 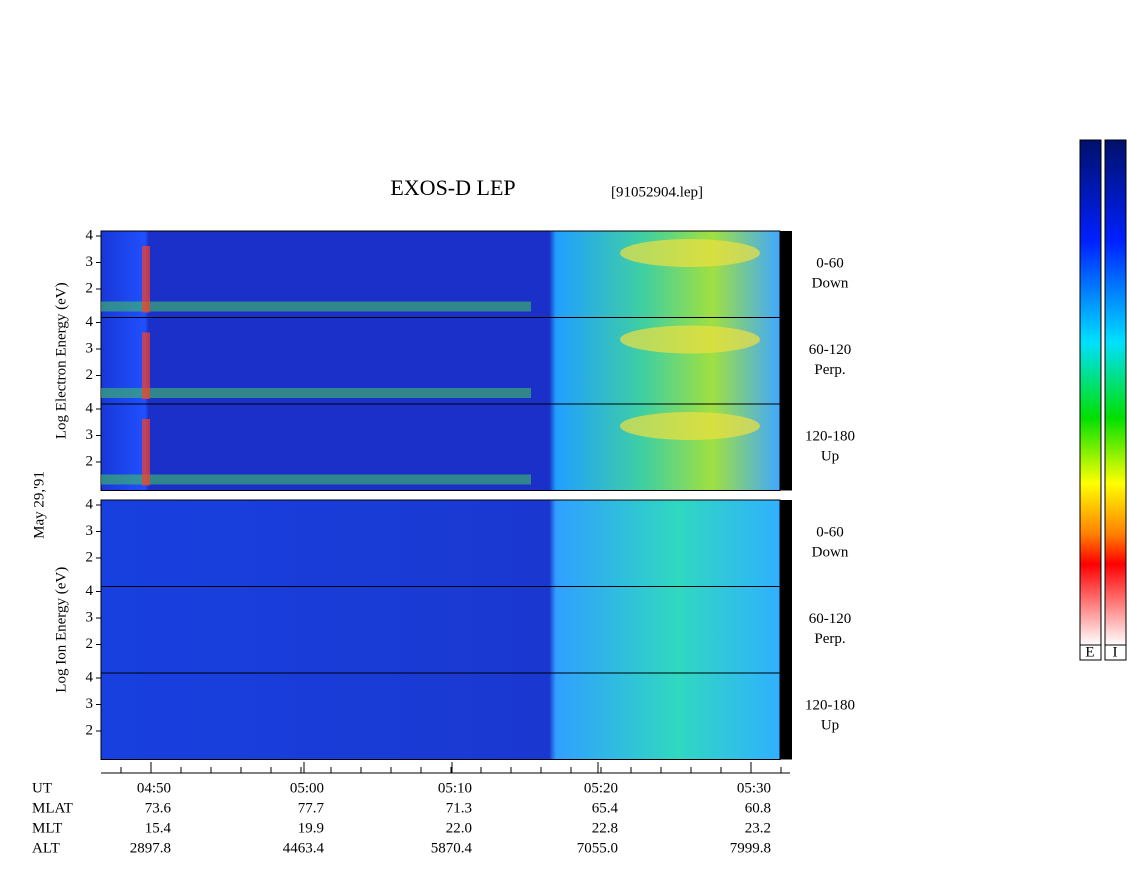 What do you see at coordinates (150, 848) in the screenshot?
I see `row-value: 2897.8` at bounding box center [150, 848].